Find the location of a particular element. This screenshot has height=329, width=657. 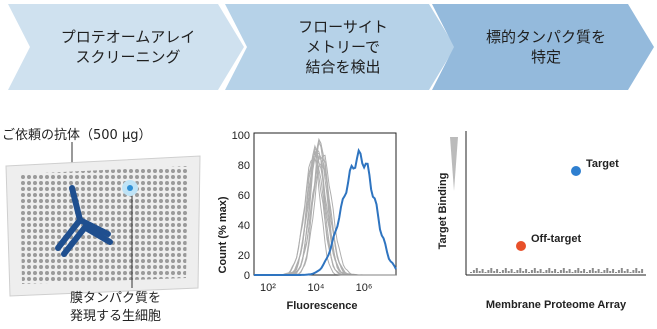

flow-ylabel: Count (% max) is located at coordinates (223, 234).